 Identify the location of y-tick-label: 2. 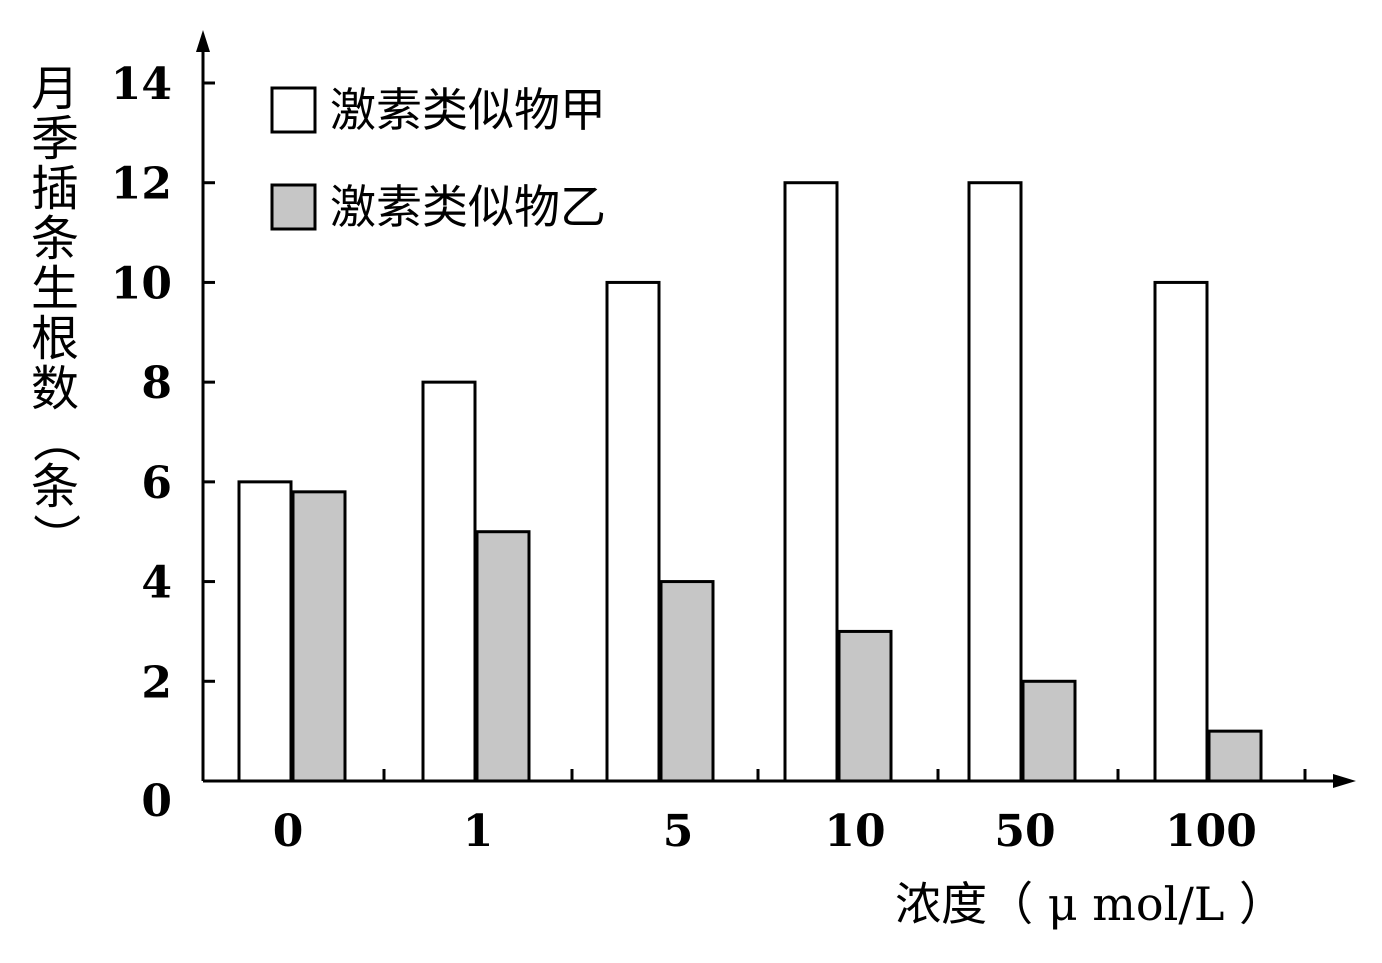
(156, 682).